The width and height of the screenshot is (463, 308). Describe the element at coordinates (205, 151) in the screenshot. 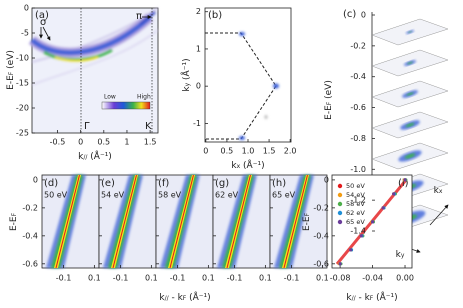

I see `x-tick-label: 0` at that location.